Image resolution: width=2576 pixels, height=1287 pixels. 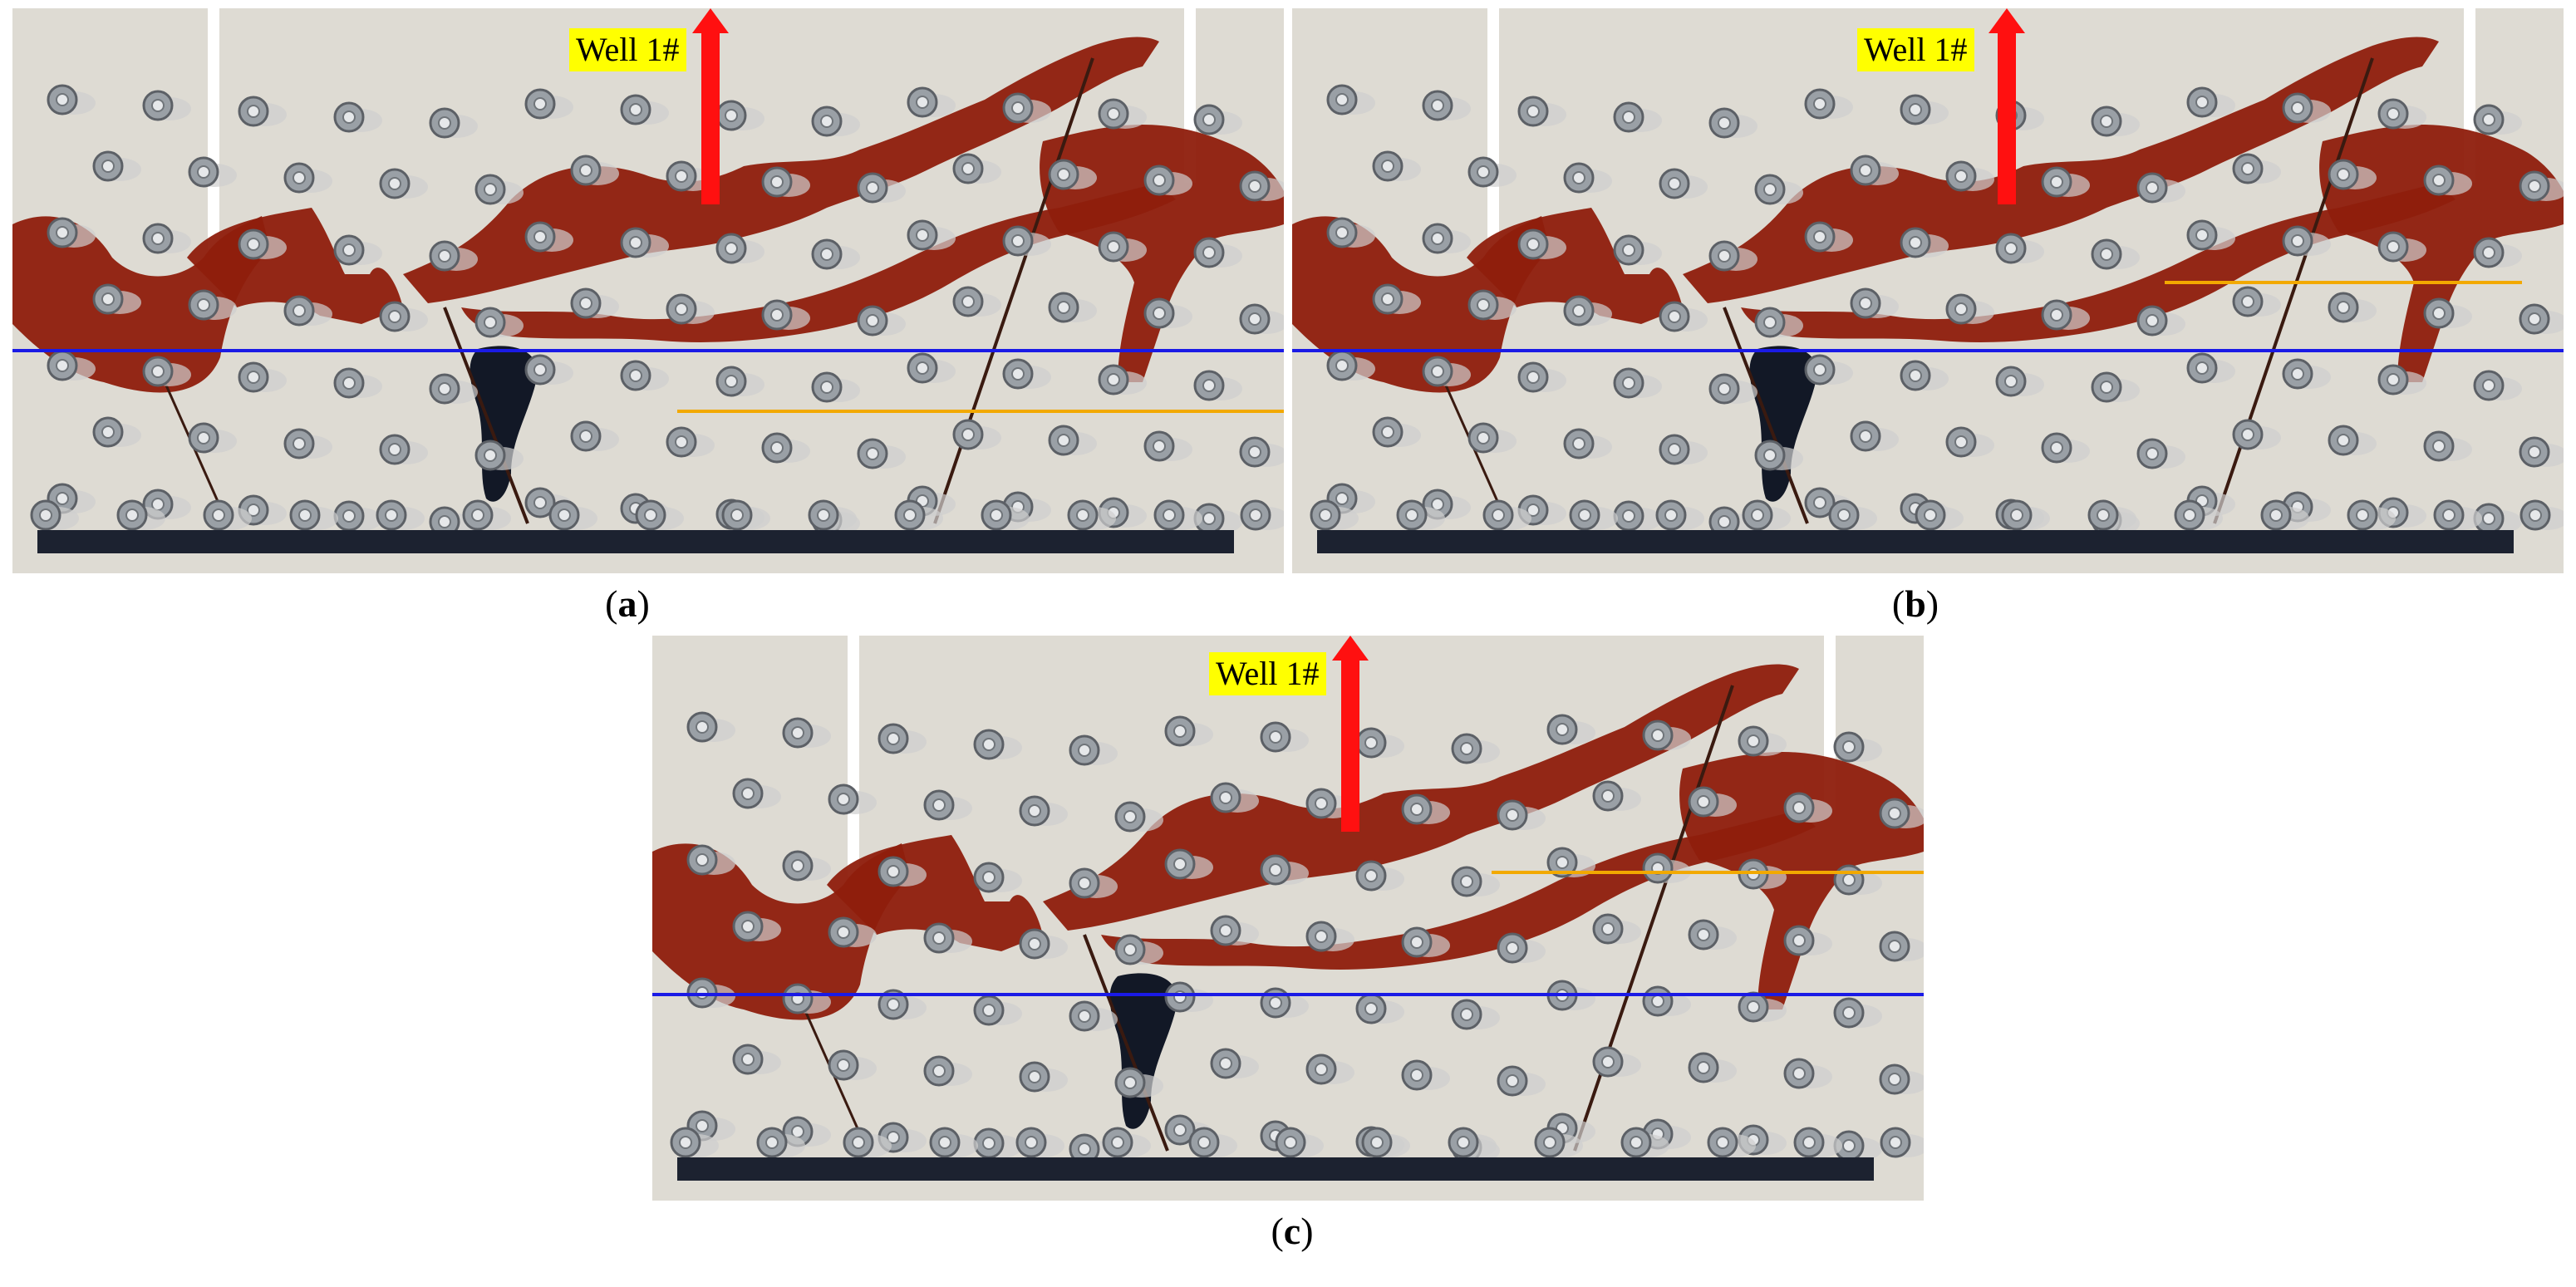 I want to click on caption-b: (b), so click(x=1915, y=603).